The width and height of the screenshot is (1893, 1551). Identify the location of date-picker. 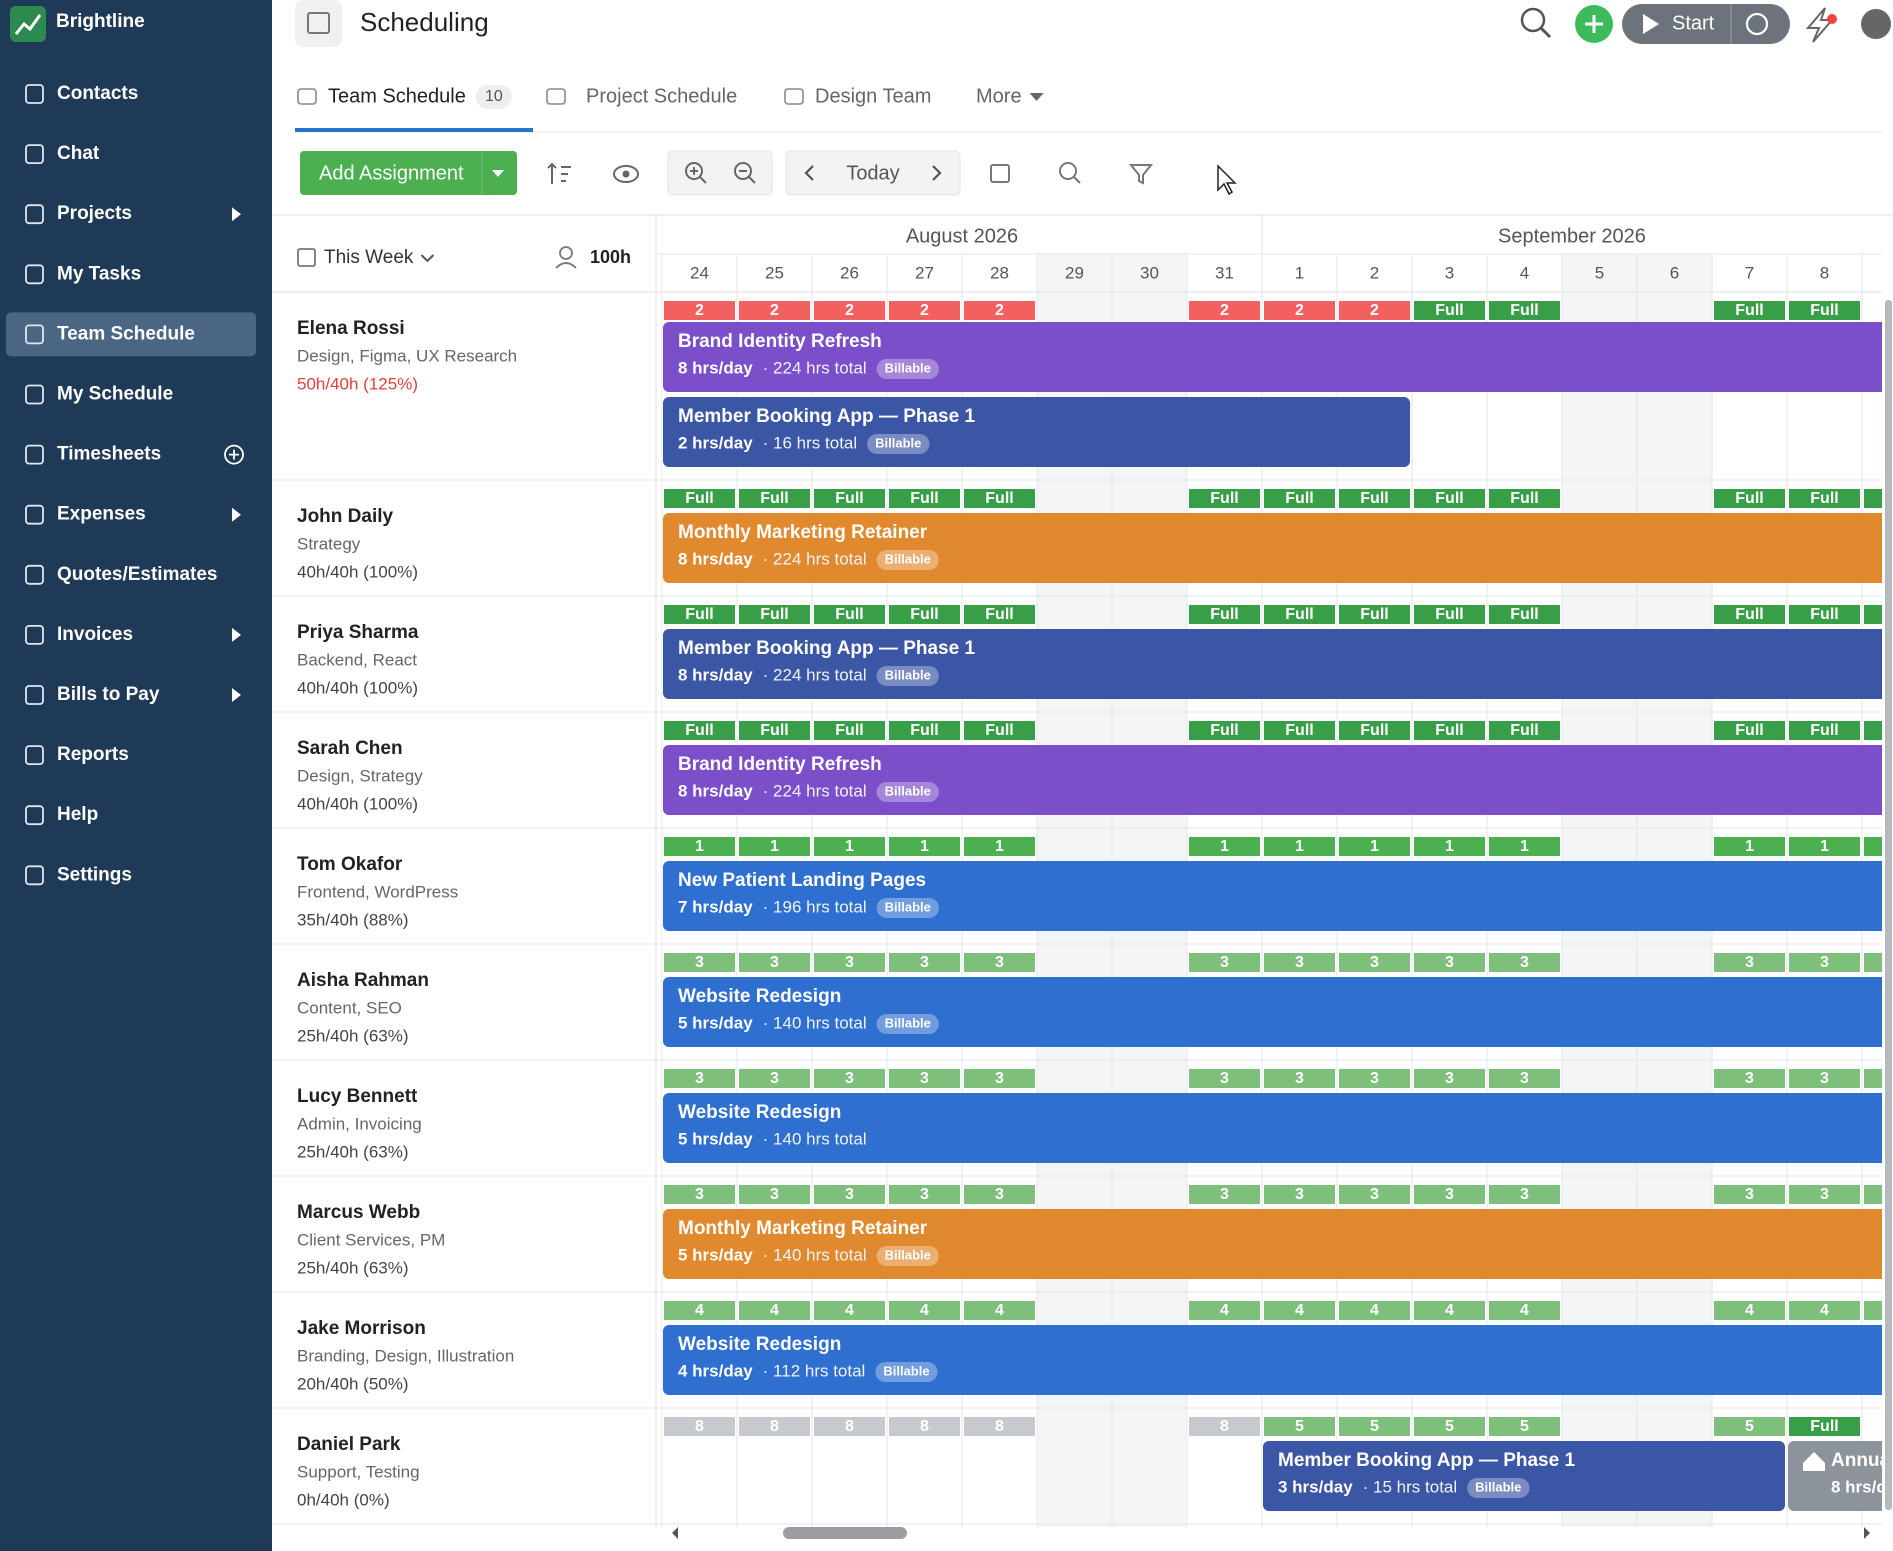
(1000, 173).